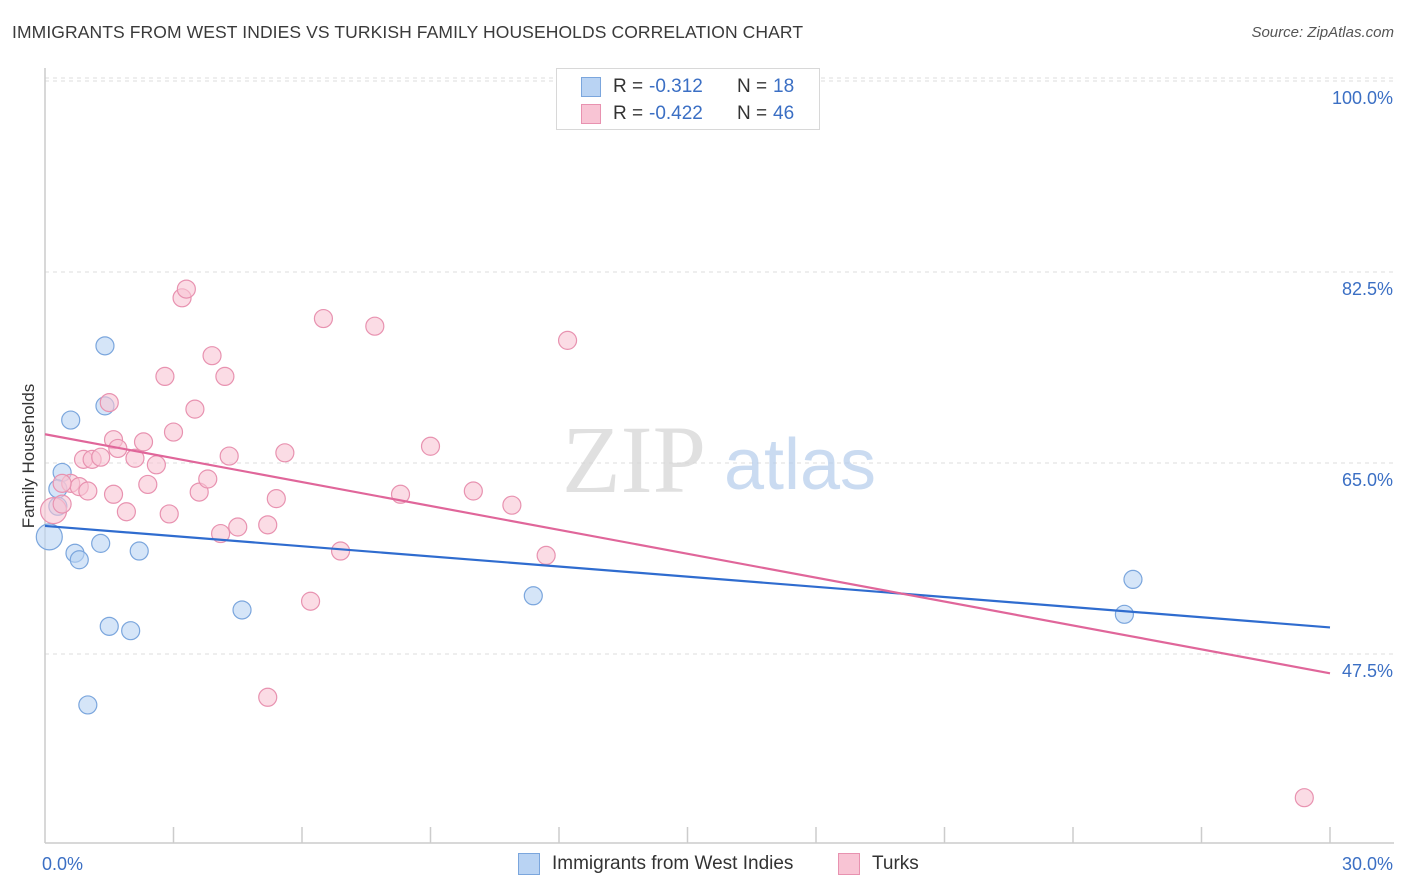 The width and height of the screenshot is (1406, 892). What do you see at coordinates (676, 86) in the screenshot?
I see `r-value: -0.312` at bounding box center [676, 86].